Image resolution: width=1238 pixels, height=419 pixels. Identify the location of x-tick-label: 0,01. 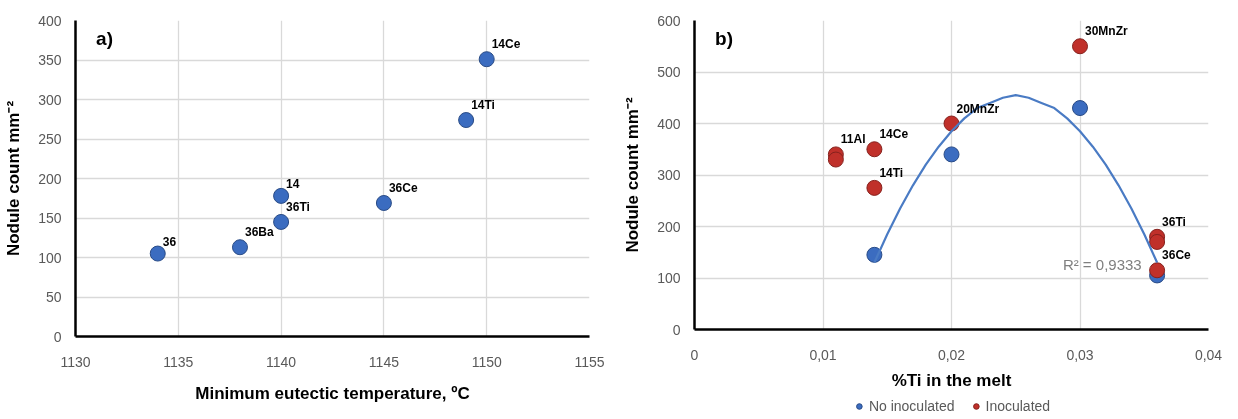
(823, 354).